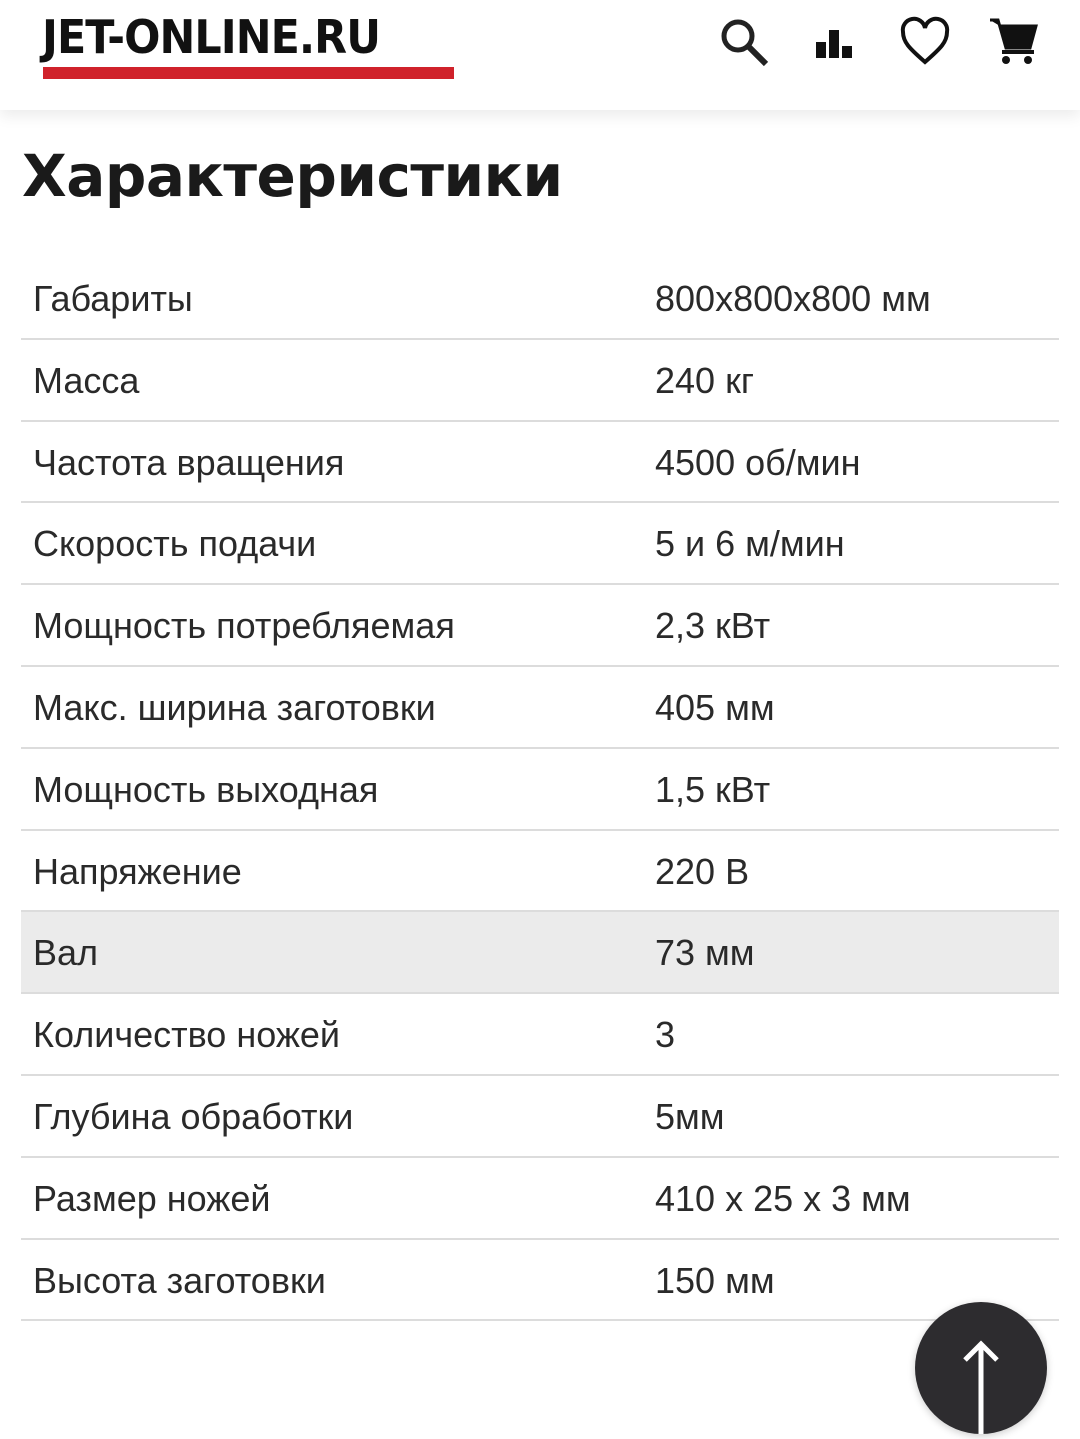  What do you see at coordinates (750, 544) in the screenshot?
I see `spec-value: 5 и 6 м/мин` at bounding box center [750, 544].